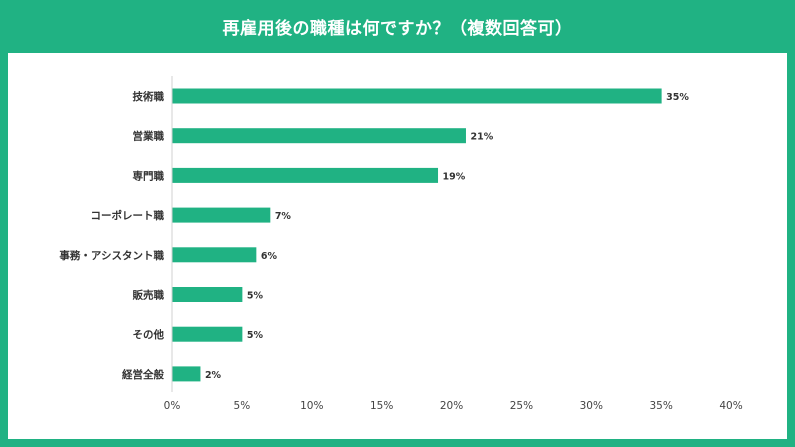 Image resolution: width=795 pixels, height=447 pixels. What do you see at coordinates (242, 406) in the screenshot?
I see `x-tick-label: 5%` at bounding box center [242, 406].